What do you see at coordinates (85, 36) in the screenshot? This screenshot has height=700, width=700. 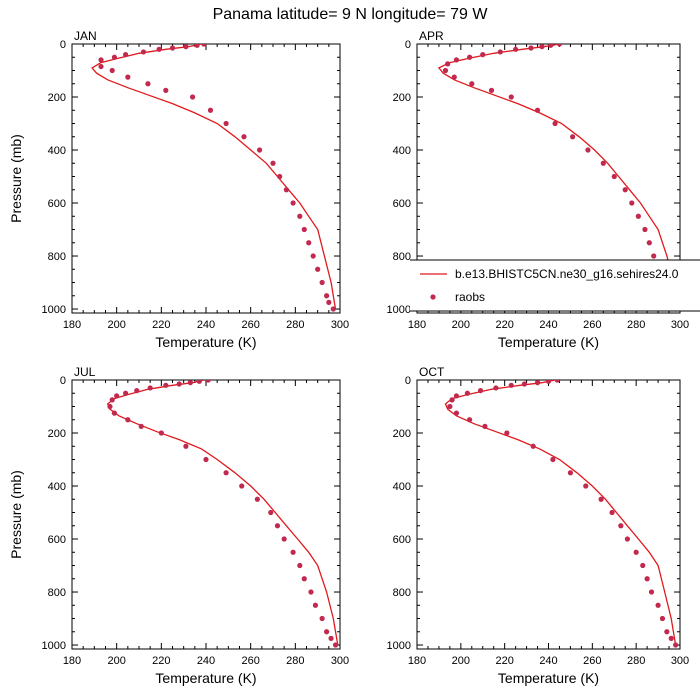 I see `panel-title-jan: JAN` at bounding box center [85, 36].